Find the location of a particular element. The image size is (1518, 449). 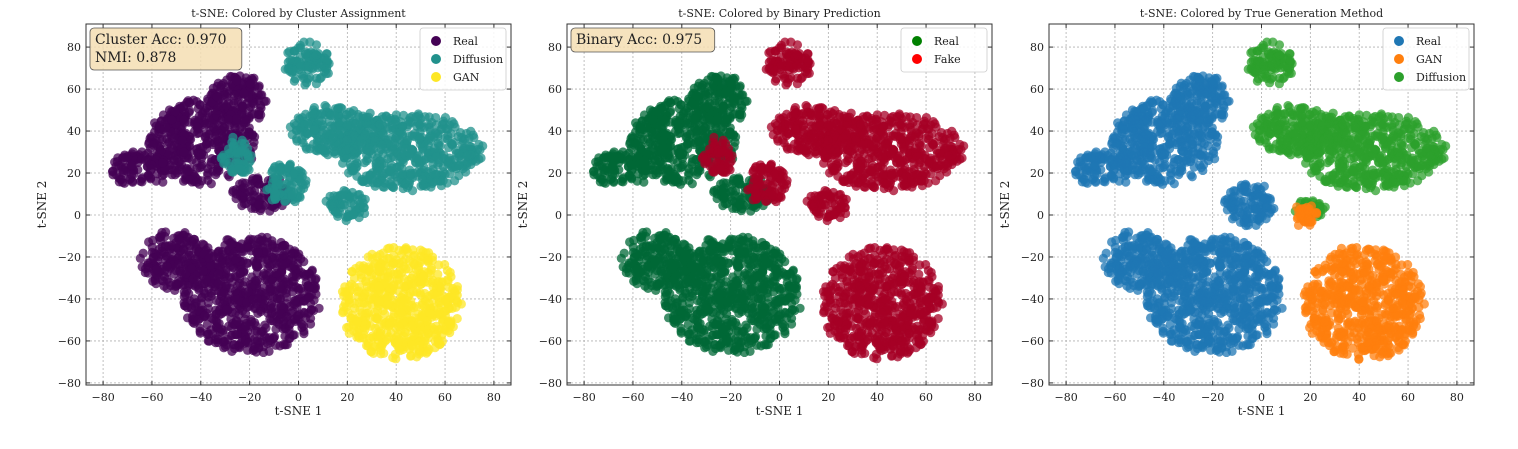

legend-label: Fake is located at coordinates (947, 59).